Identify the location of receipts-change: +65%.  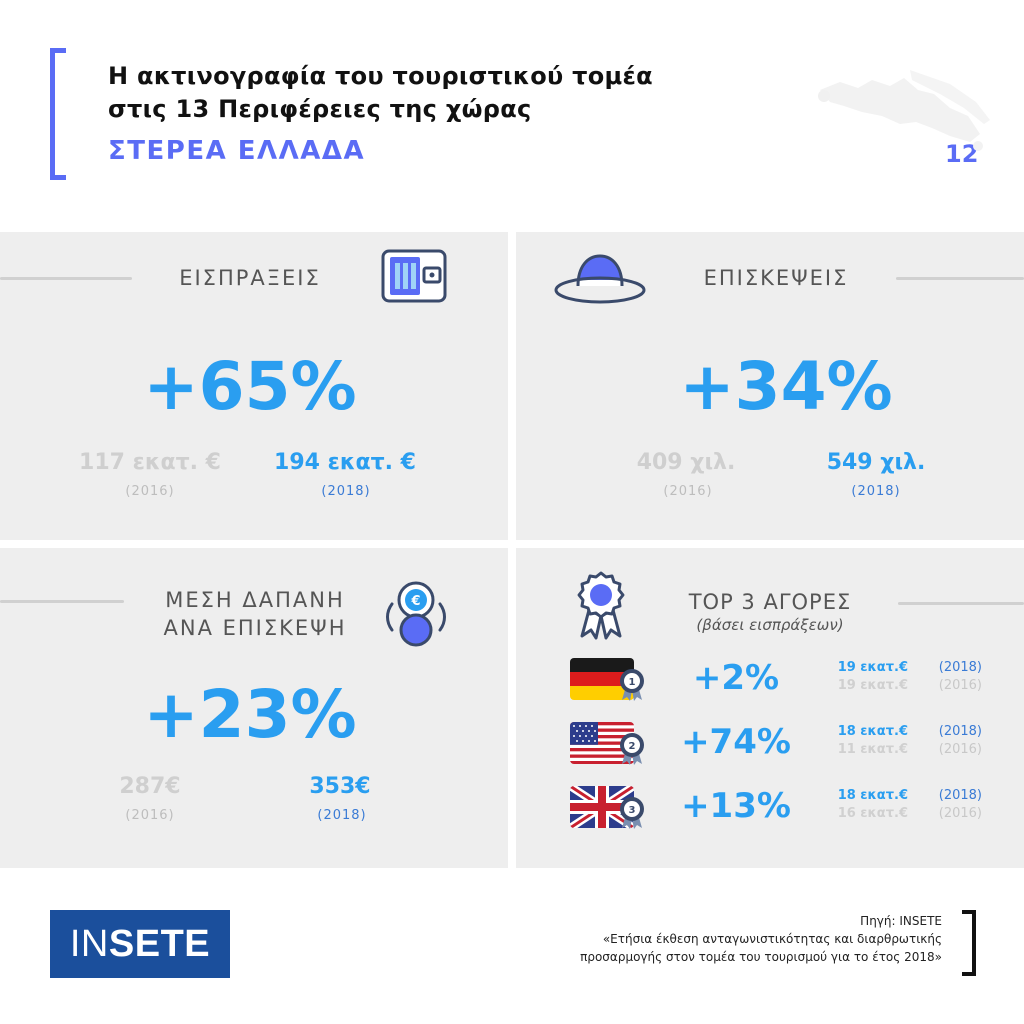
(250, 386).